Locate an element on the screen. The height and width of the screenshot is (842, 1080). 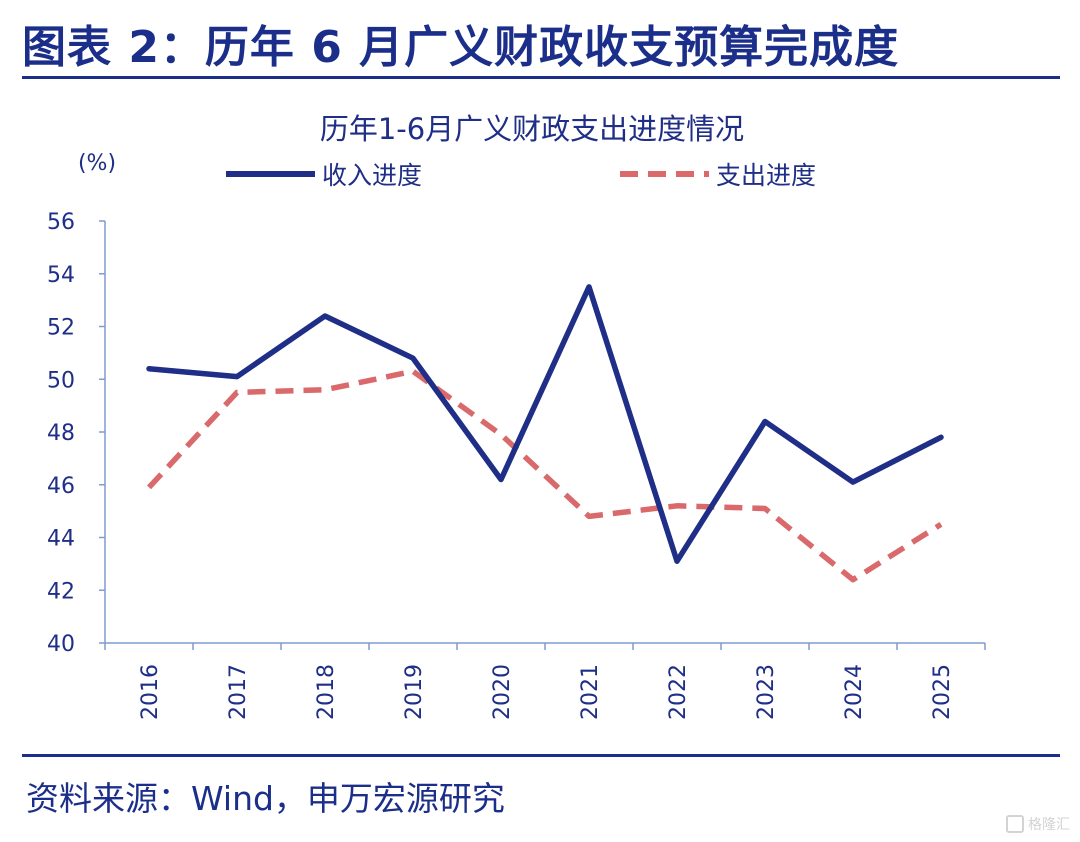
watermark: 格隆汇 is located at coordinates (1038, 824).